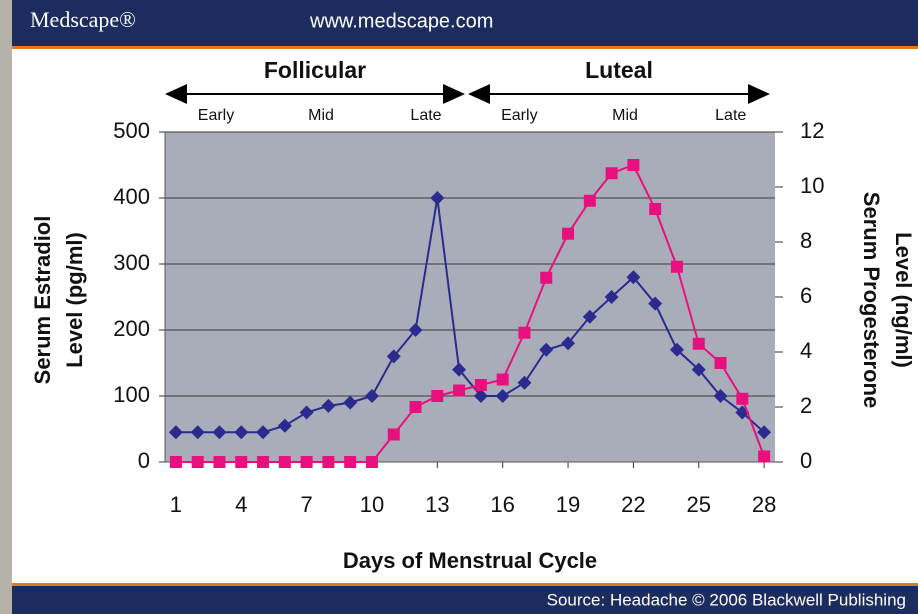 This screenshot has width=918, height=614. I want to click on x-tick-label: 16, so click(502, 504).